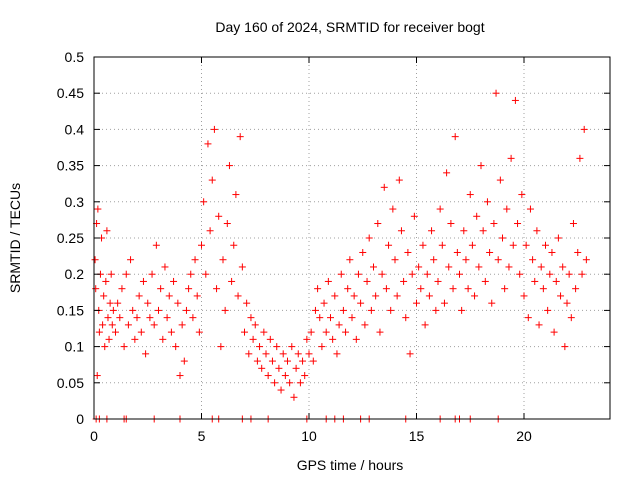  I want to click on y-tick-label: 0.4, so click(75, 129).